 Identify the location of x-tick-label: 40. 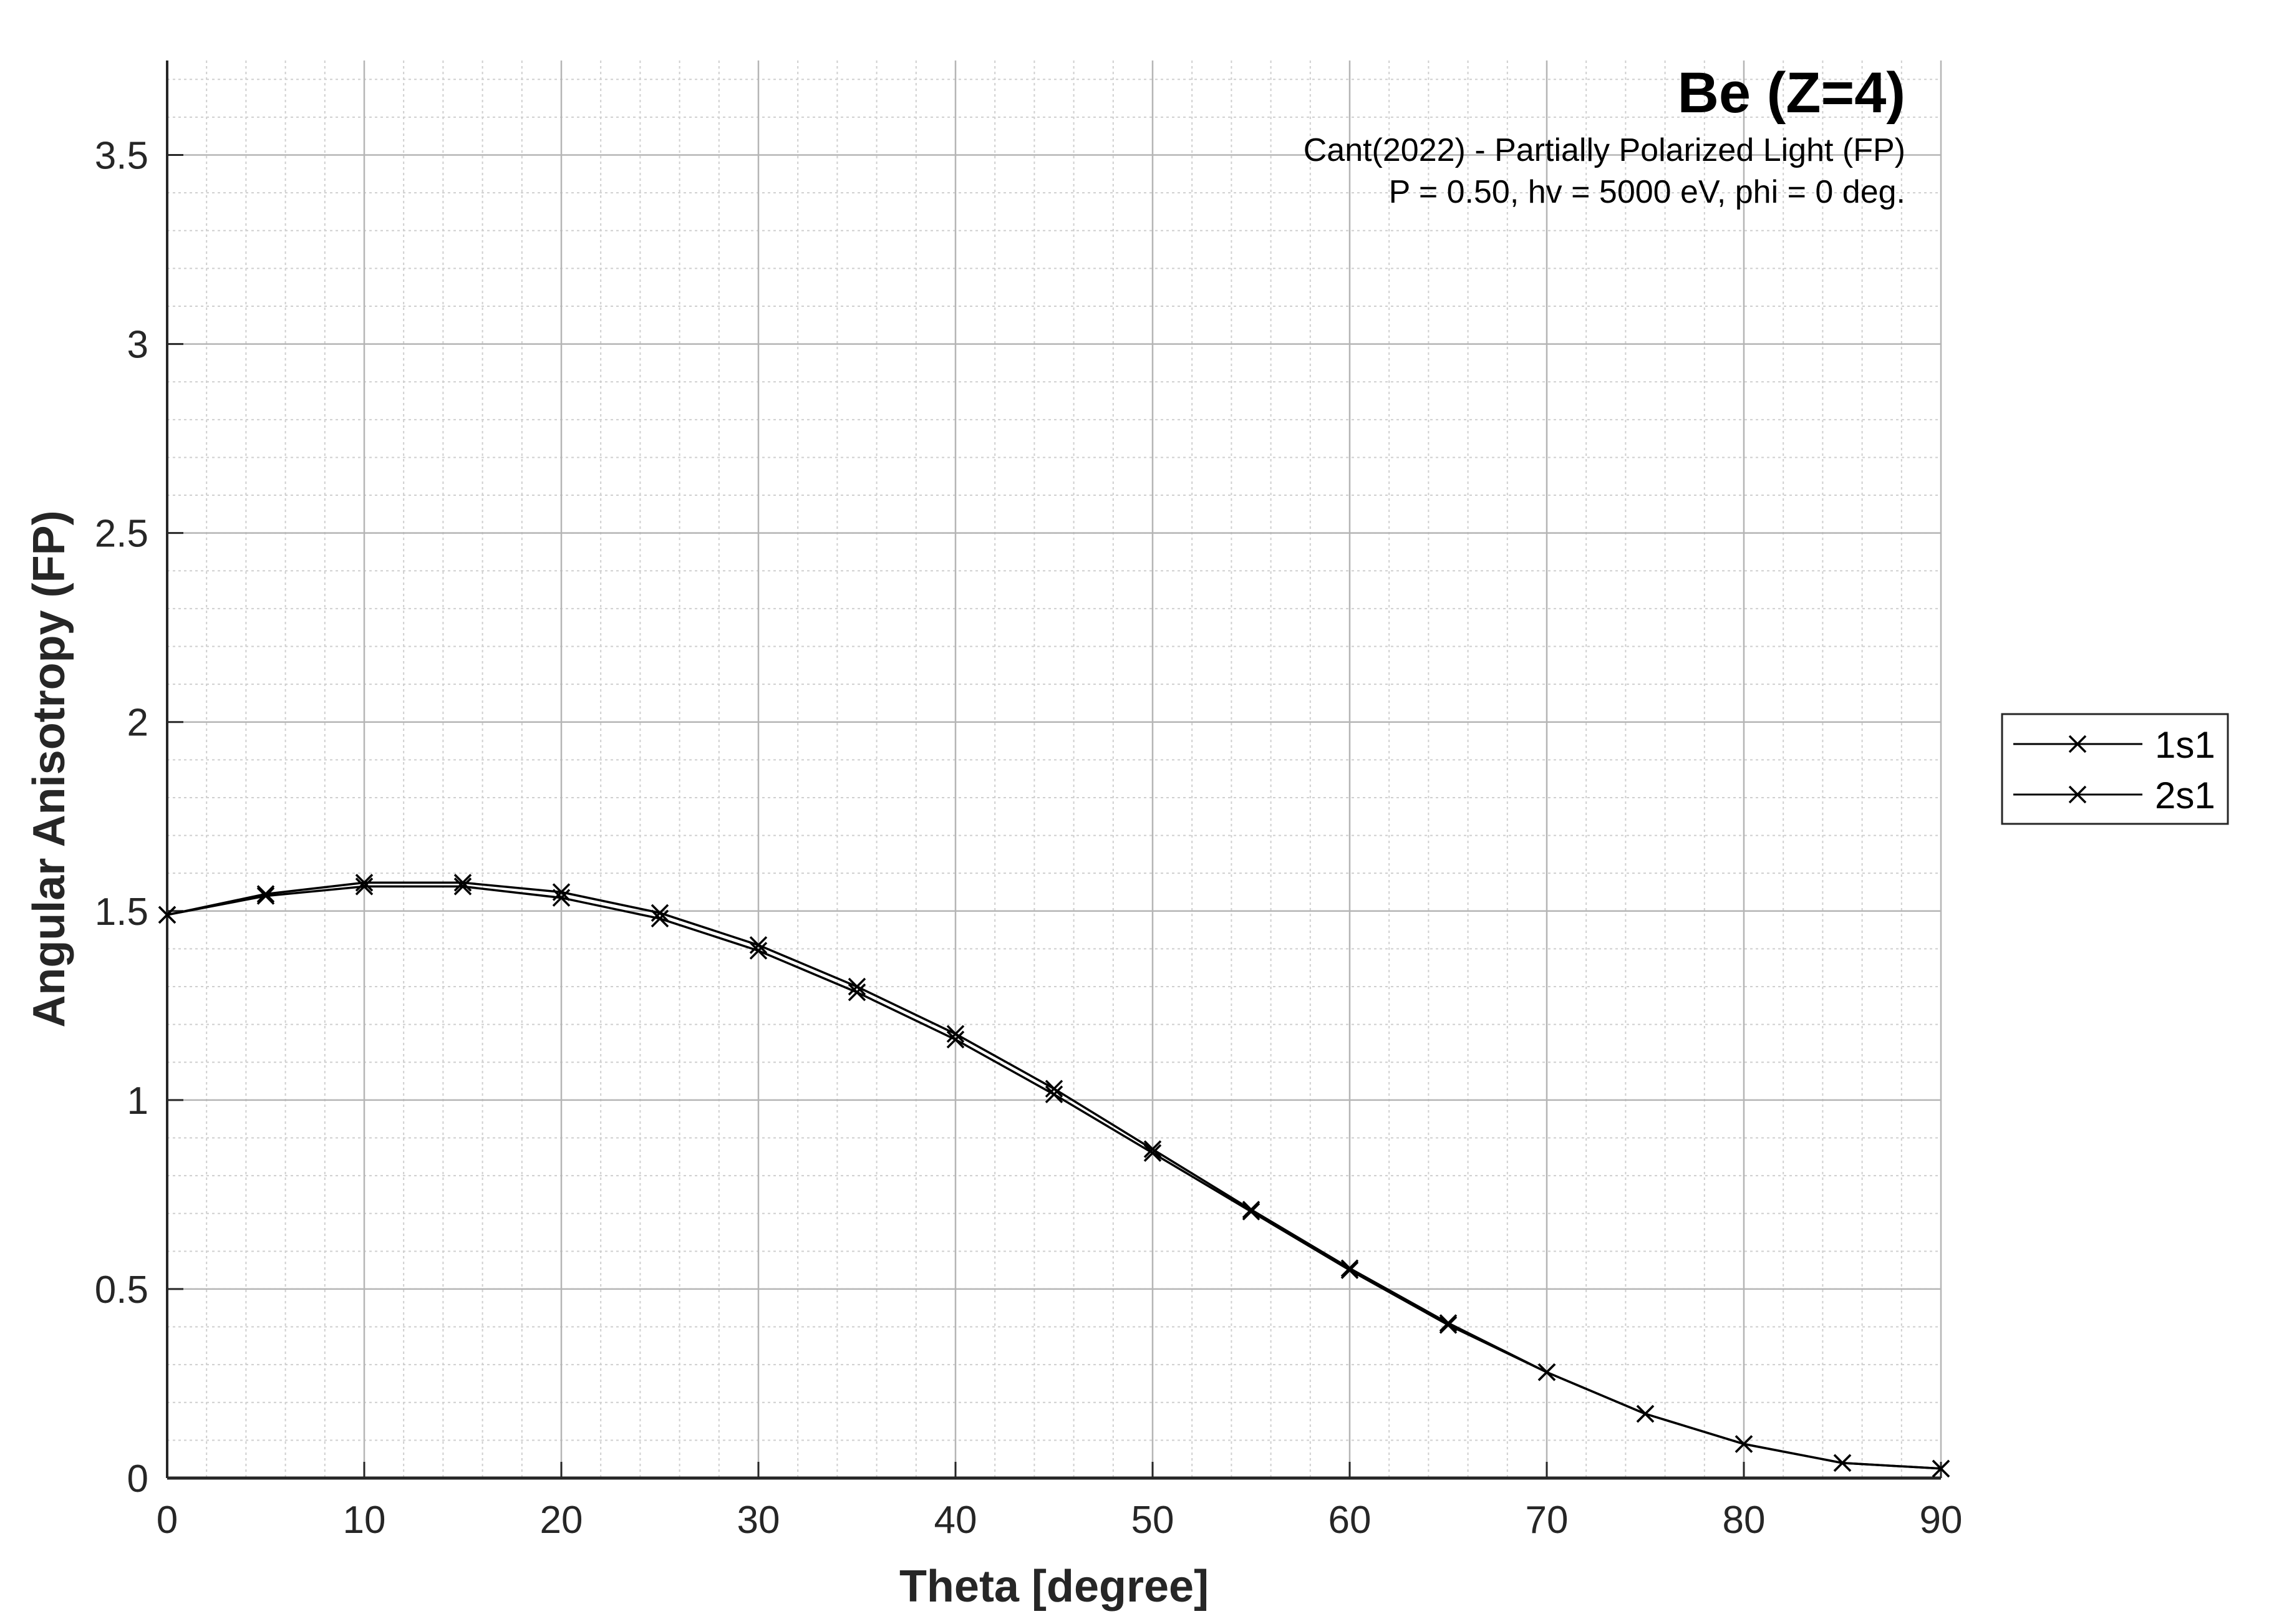
(955, 1520).